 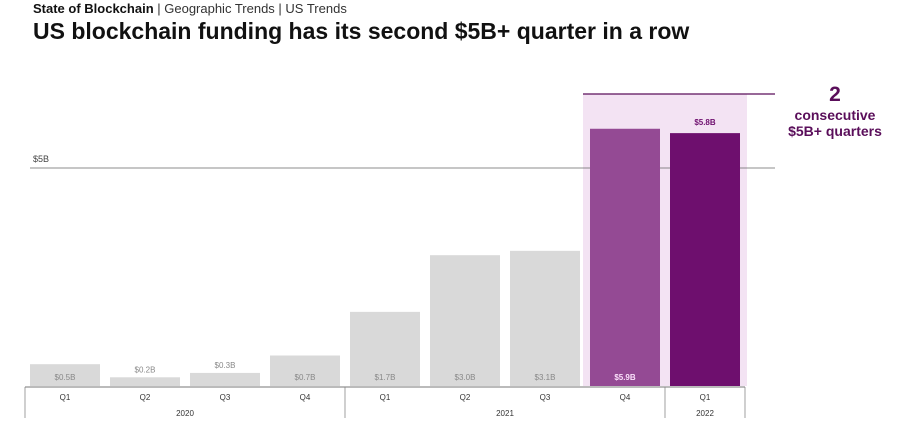 I want to click on annotation-text: $5B+ quarters, so click(x=835, y=131).